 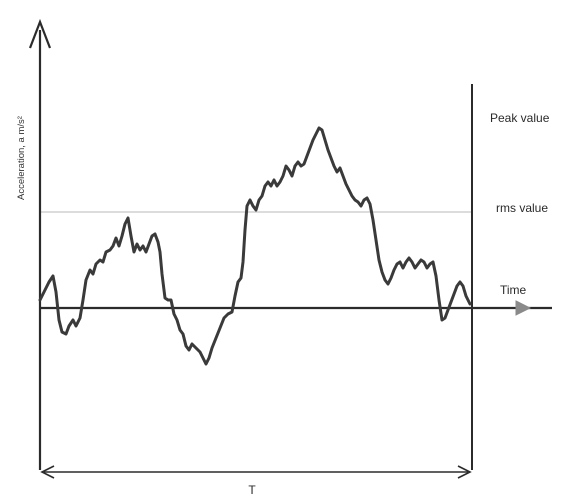 What do you see at coordinates (21, 158) in the screenshot?
I see `y-axis-label: Acceleration, a m/s²` at bounding box center [21, 158].